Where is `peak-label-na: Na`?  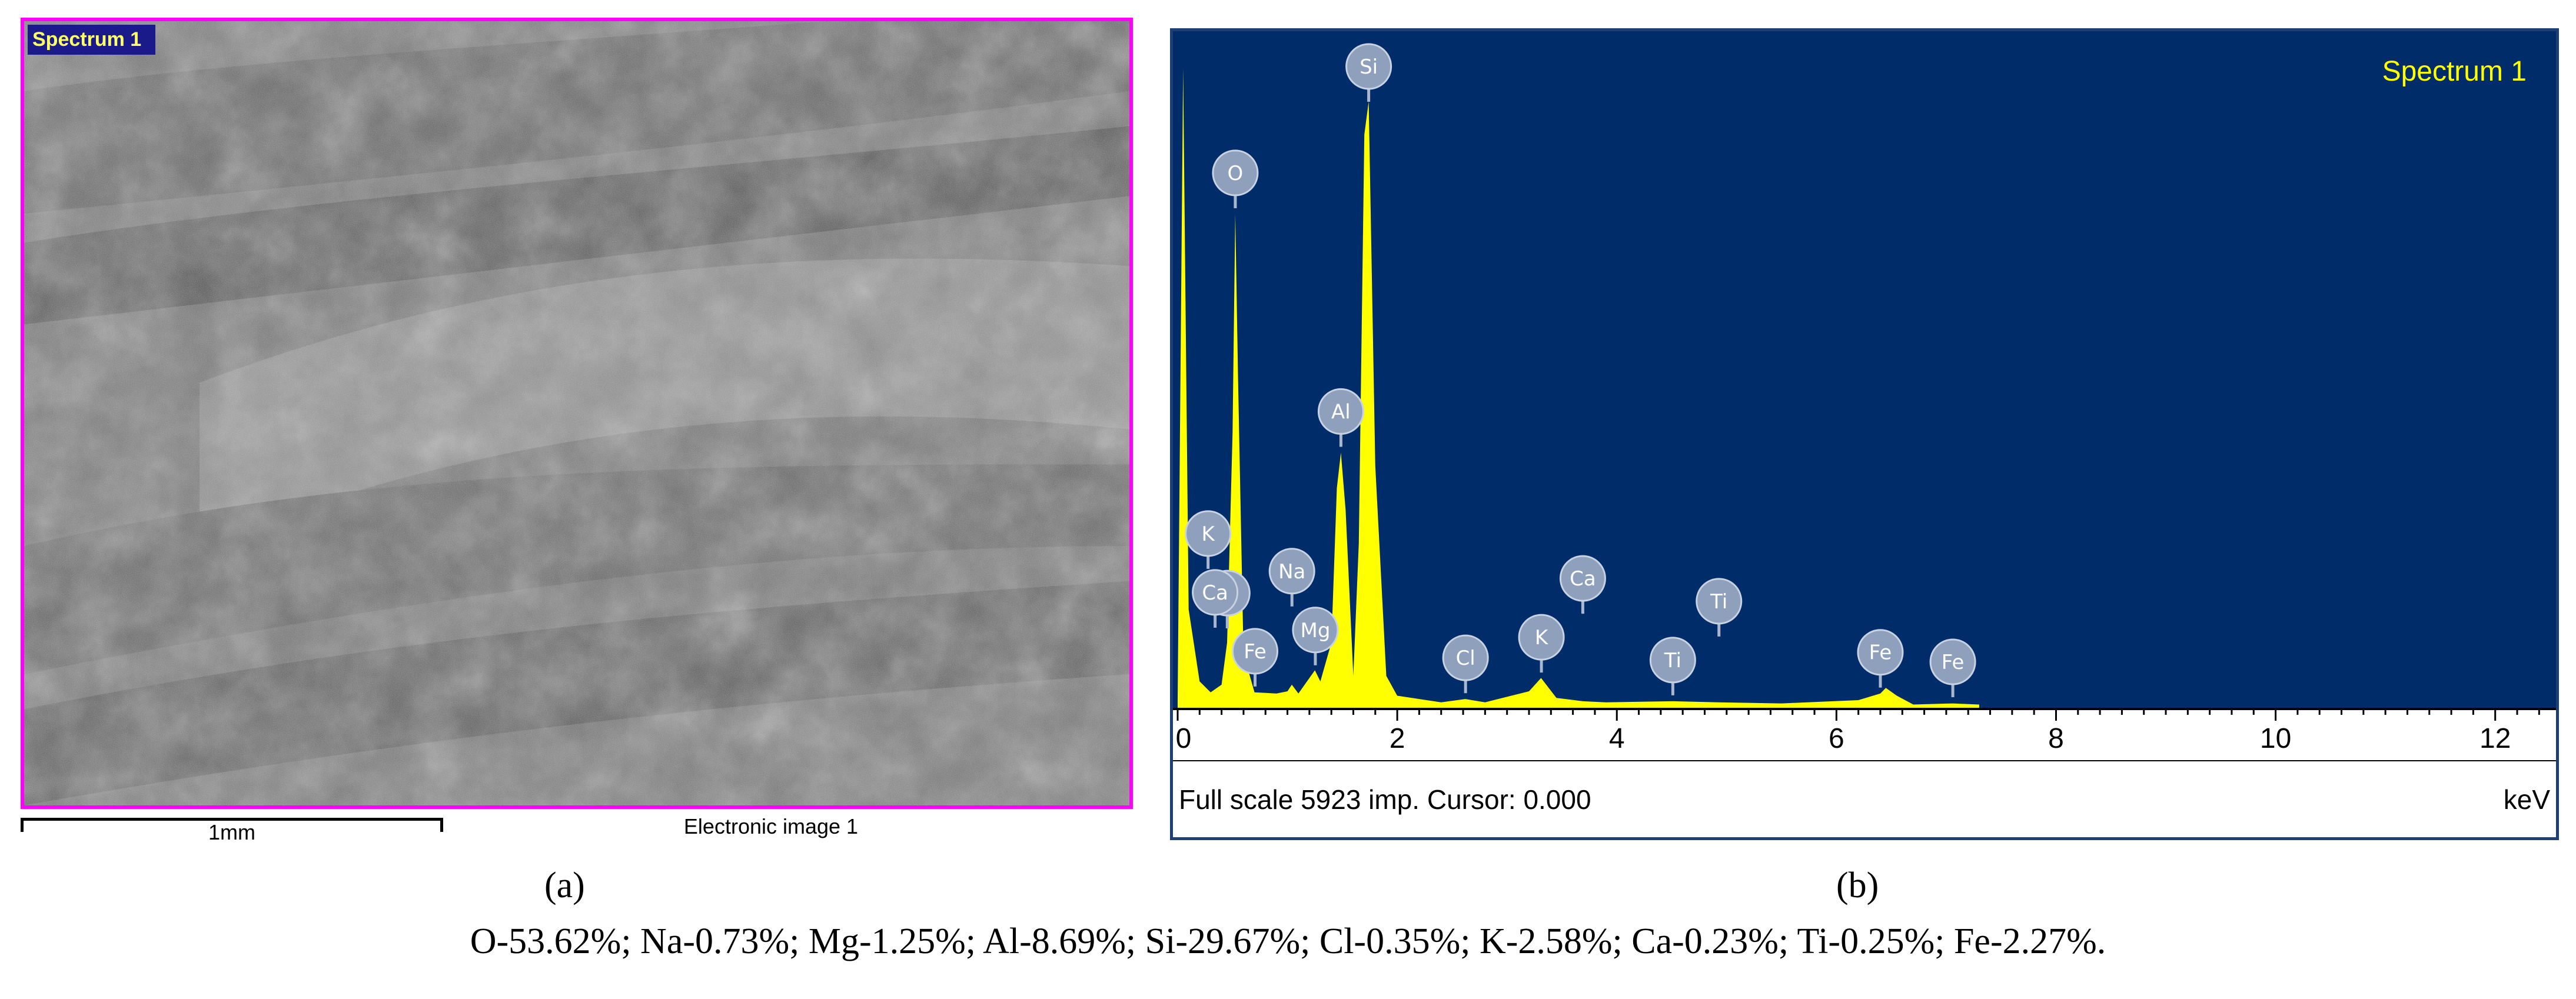
peak-label-na: Na is located at coordinates (1291, 577).